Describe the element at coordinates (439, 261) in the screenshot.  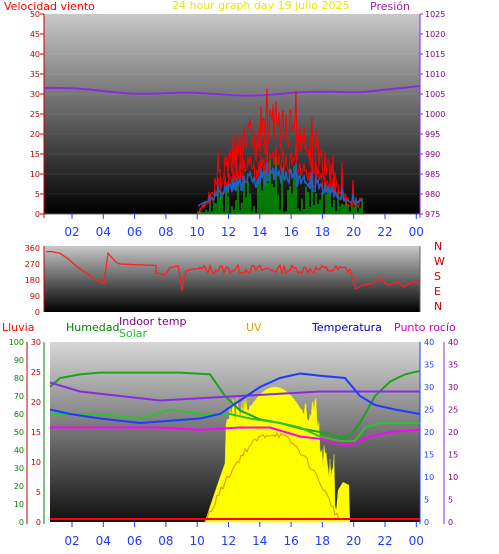
I see `compass-letter: W` at that location.